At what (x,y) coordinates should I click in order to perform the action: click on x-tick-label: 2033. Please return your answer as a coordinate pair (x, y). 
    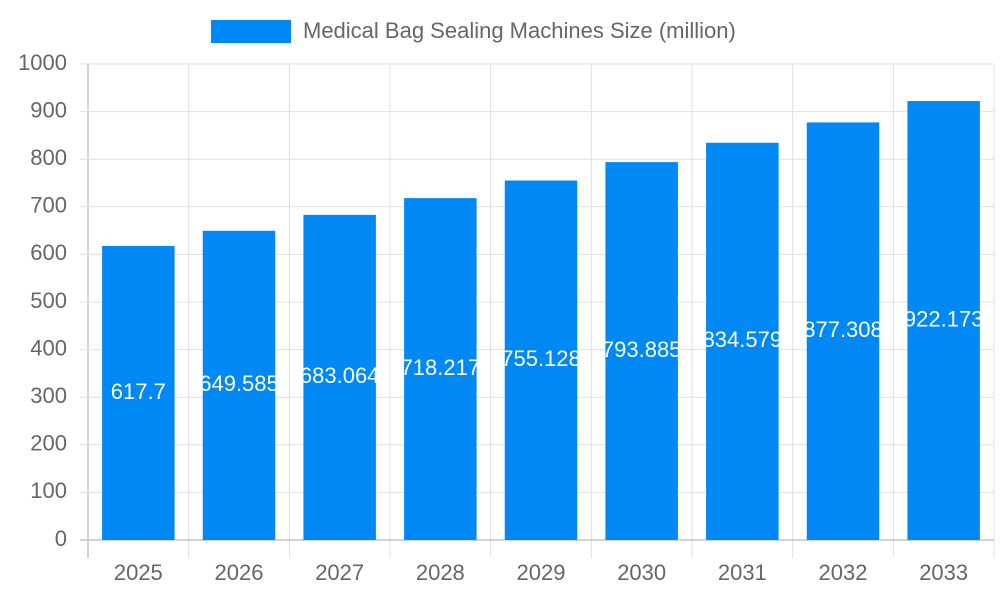
    Looking at the image, I should click on (943, 572).